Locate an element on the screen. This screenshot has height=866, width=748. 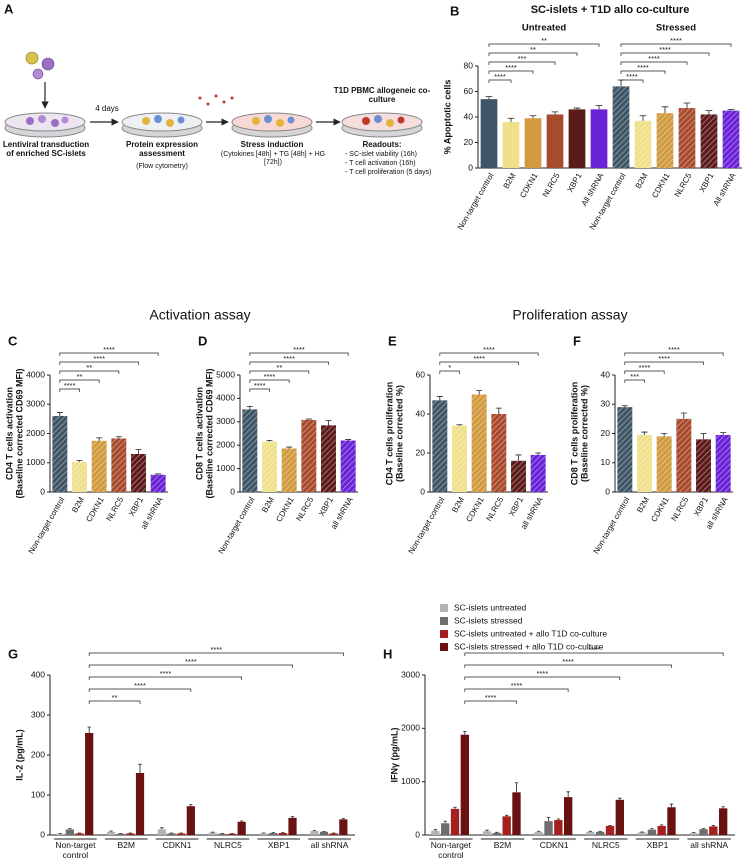
y-tick-label: 100 is located at coordinates (38, 794).